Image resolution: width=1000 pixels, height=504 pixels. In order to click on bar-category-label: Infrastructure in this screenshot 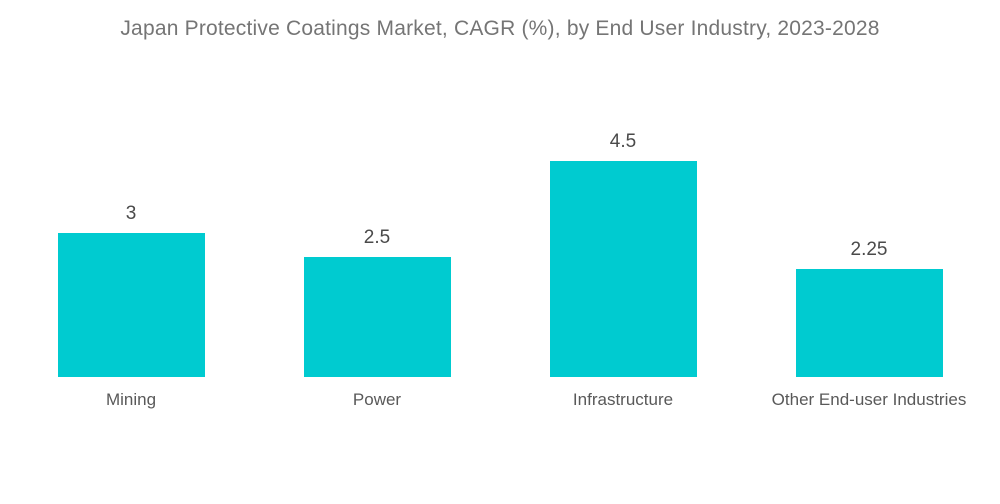, I will do `click(623, 399)`.